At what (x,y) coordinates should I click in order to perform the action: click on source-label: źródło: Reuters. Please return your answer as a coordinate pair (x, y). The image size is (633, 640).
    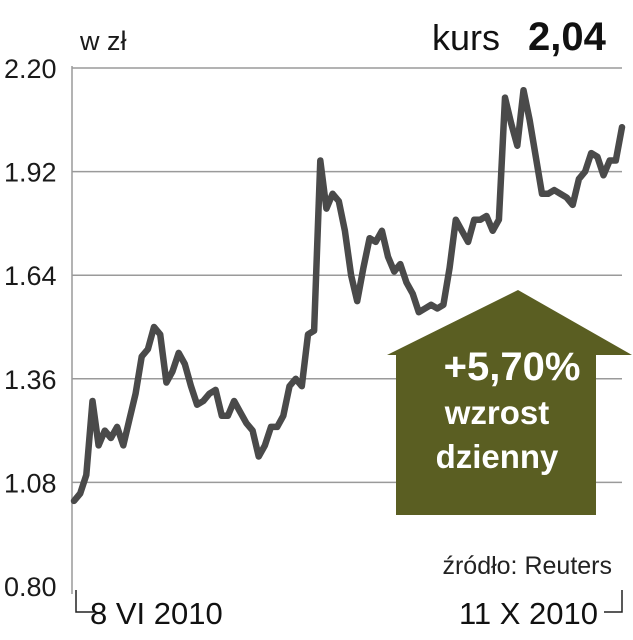
    Looking at the image, I should click on (527, 566).